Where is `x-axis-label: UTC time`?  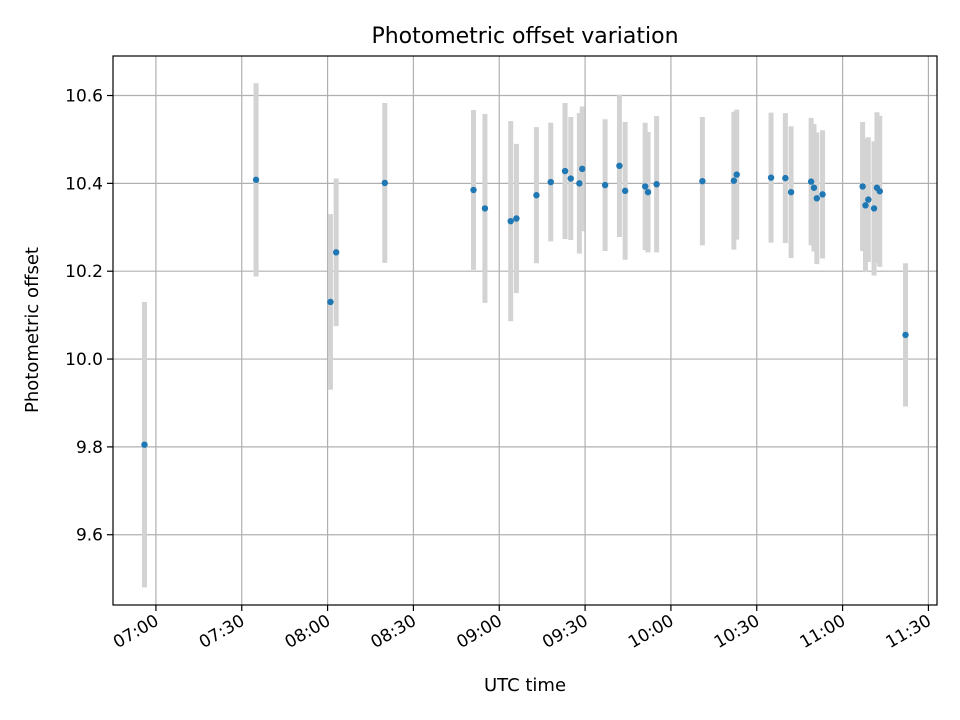 x-axis-label: UTC time is located at coordinates (525, 685).